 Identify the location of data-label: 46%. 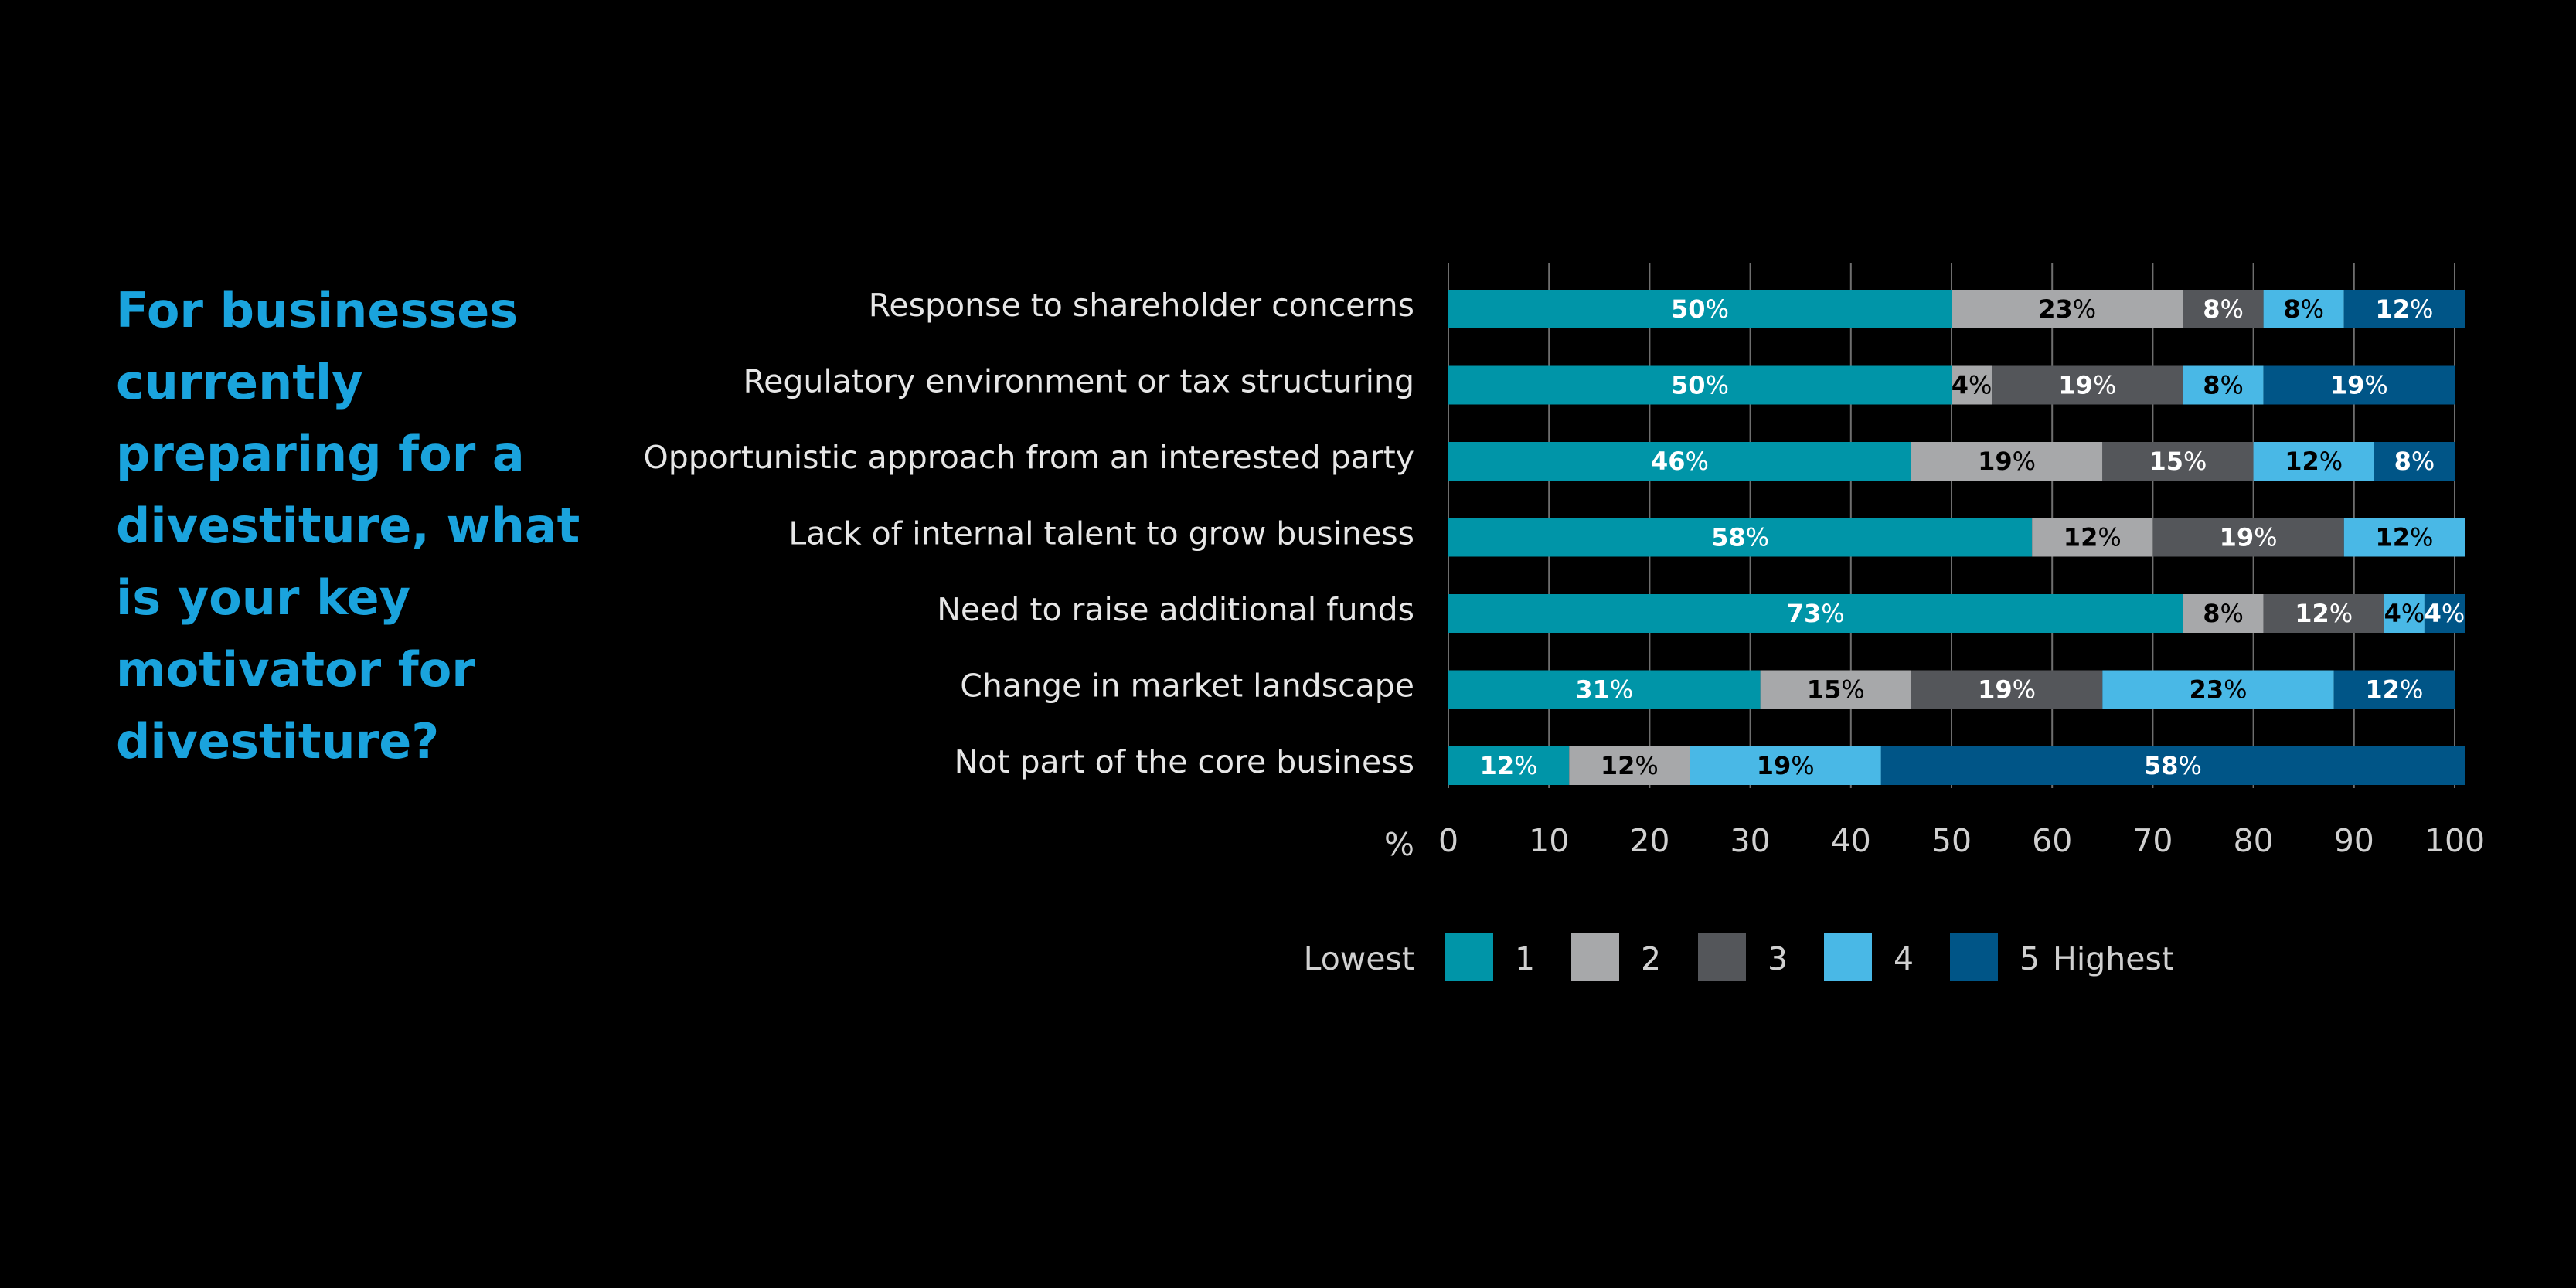
(1680, 461).